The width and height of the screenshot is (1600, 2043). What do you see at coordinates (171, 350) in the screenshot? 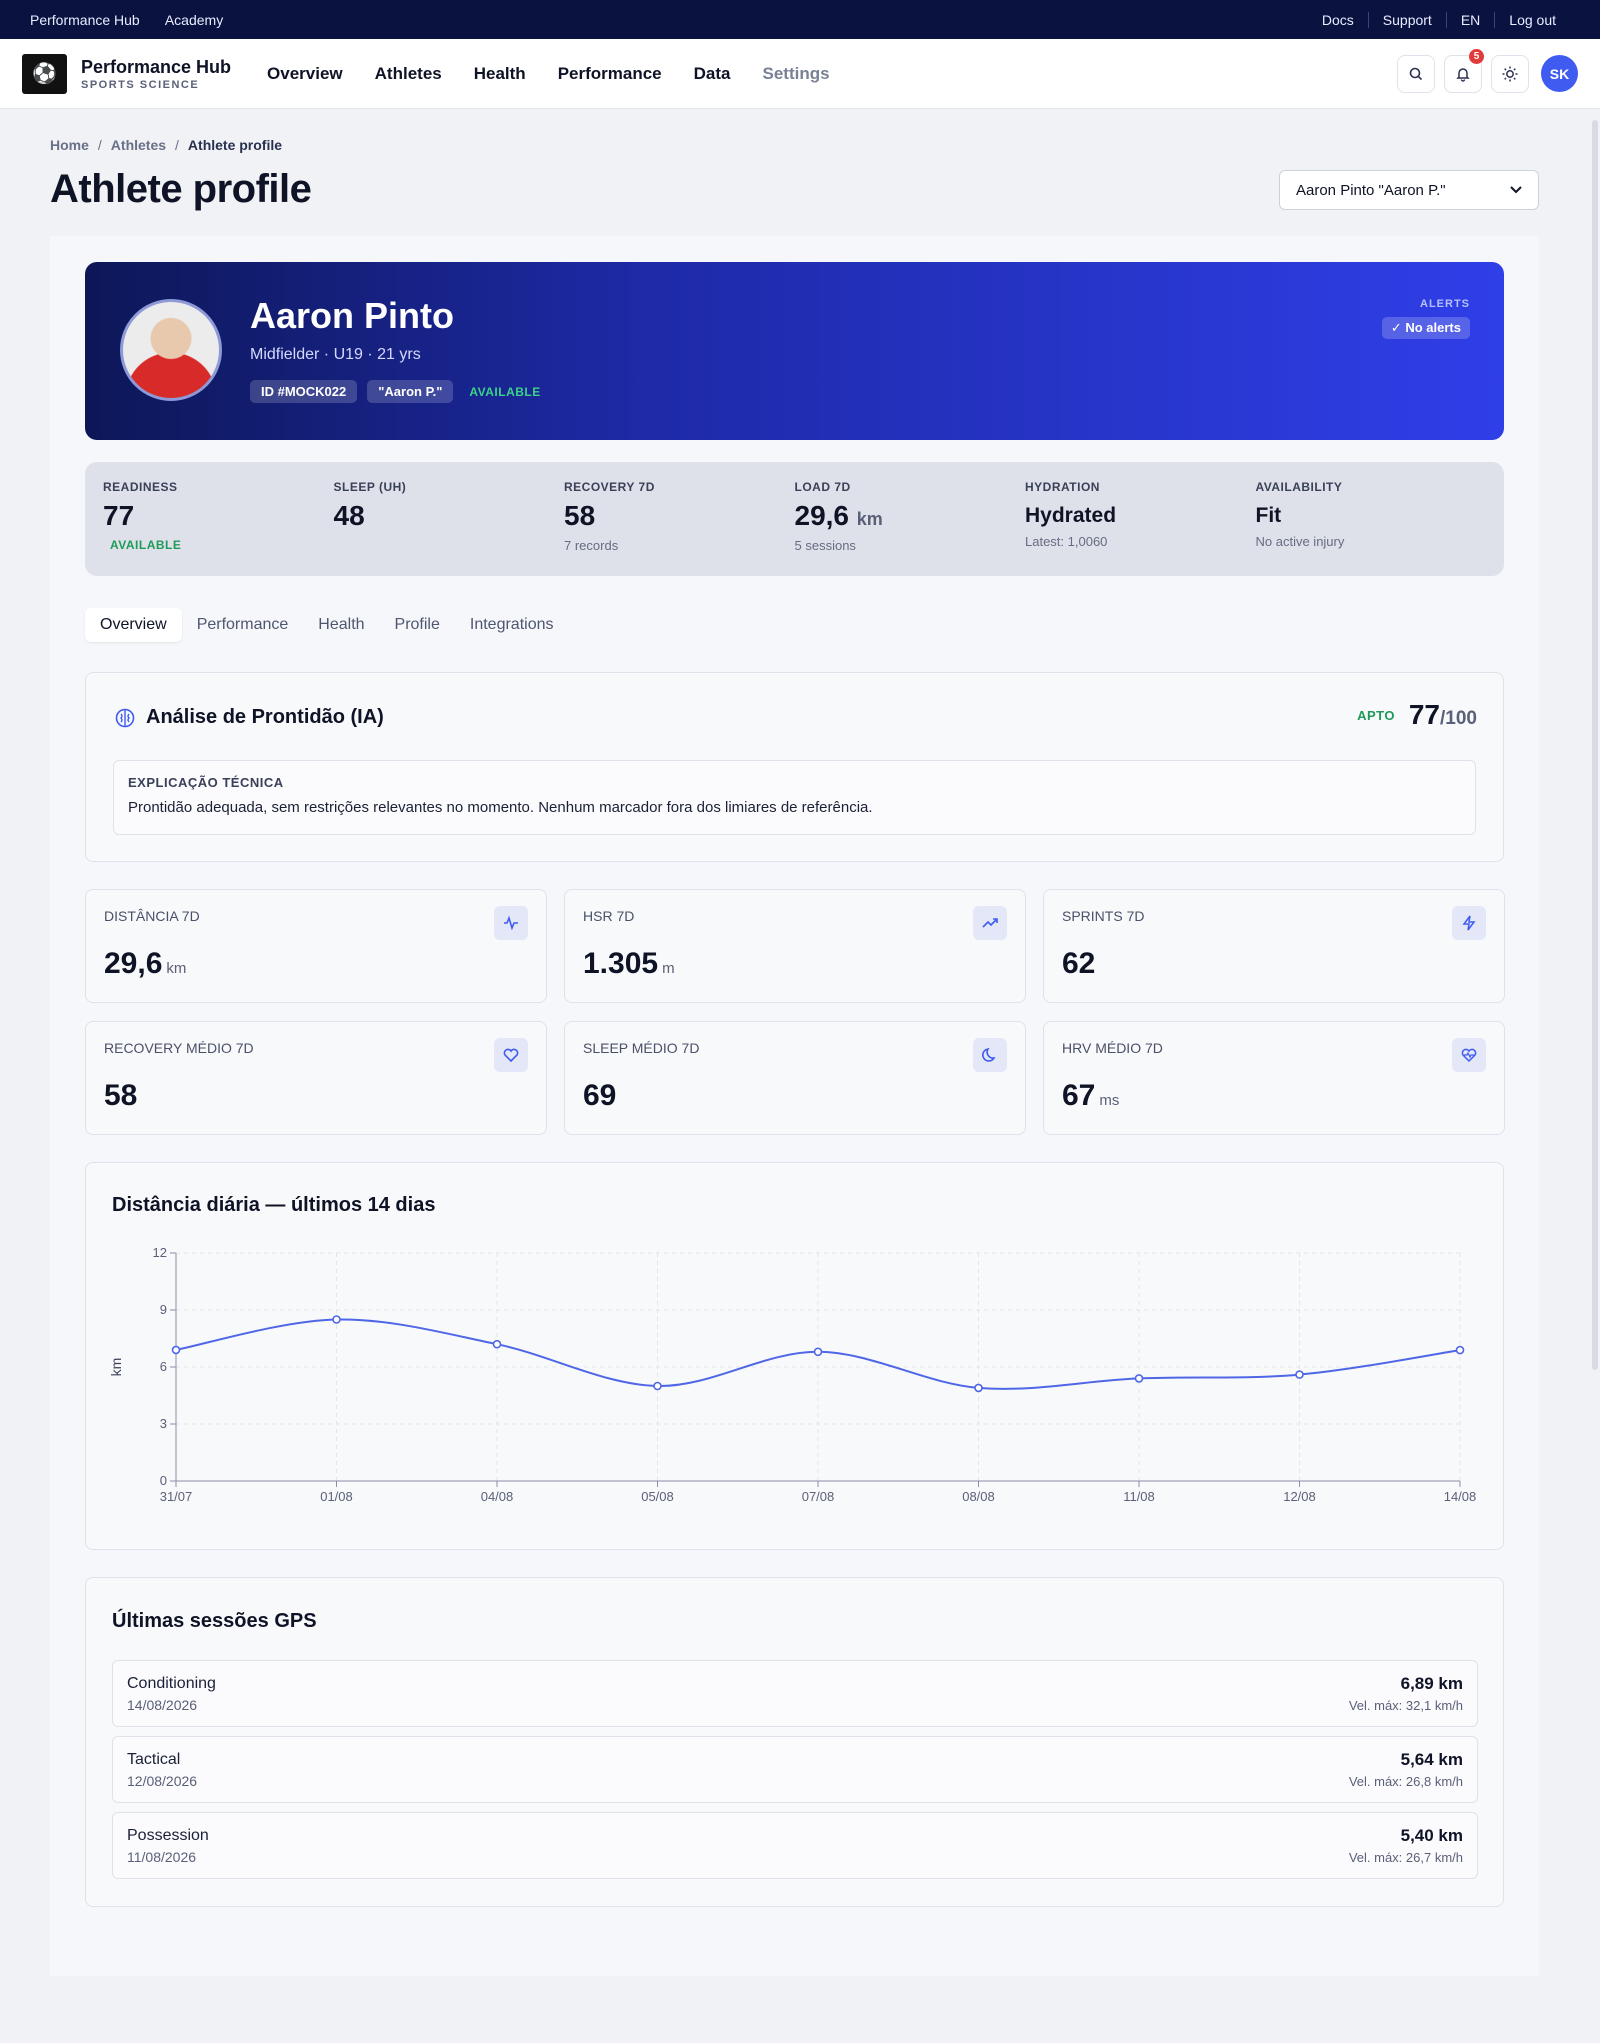
I see `athlete-photo` at bounding box center [171, 350].